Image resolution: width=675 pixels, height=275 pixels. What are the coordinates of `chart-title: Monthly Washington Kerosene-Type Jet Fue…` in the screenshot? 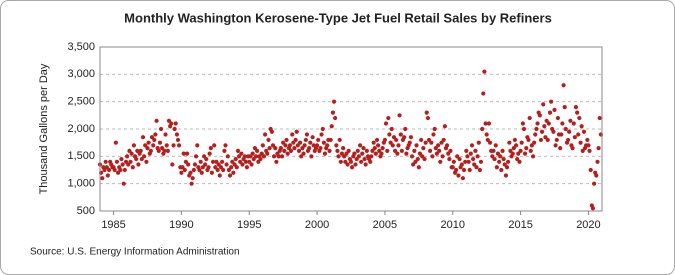 It's located at (338, 17).